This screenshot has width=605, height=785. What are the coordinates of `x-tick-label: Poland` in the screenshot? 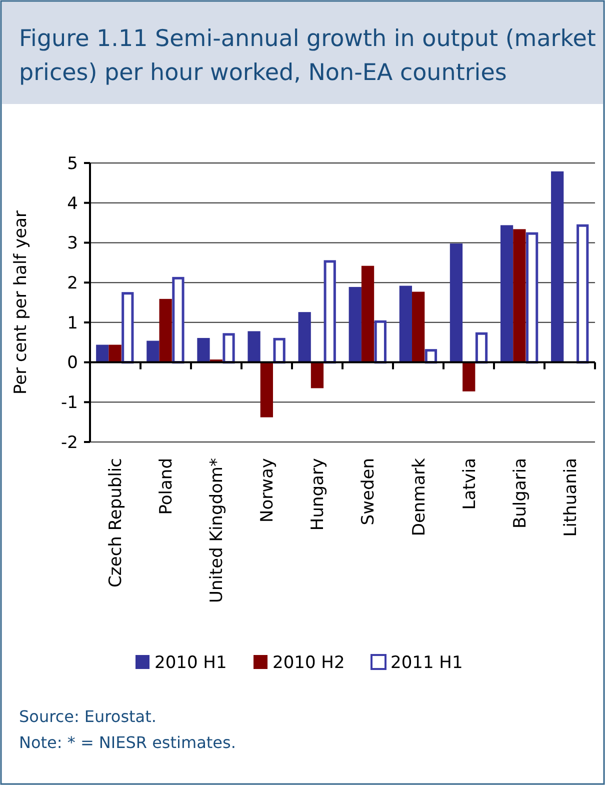 It's located at (166, 486).